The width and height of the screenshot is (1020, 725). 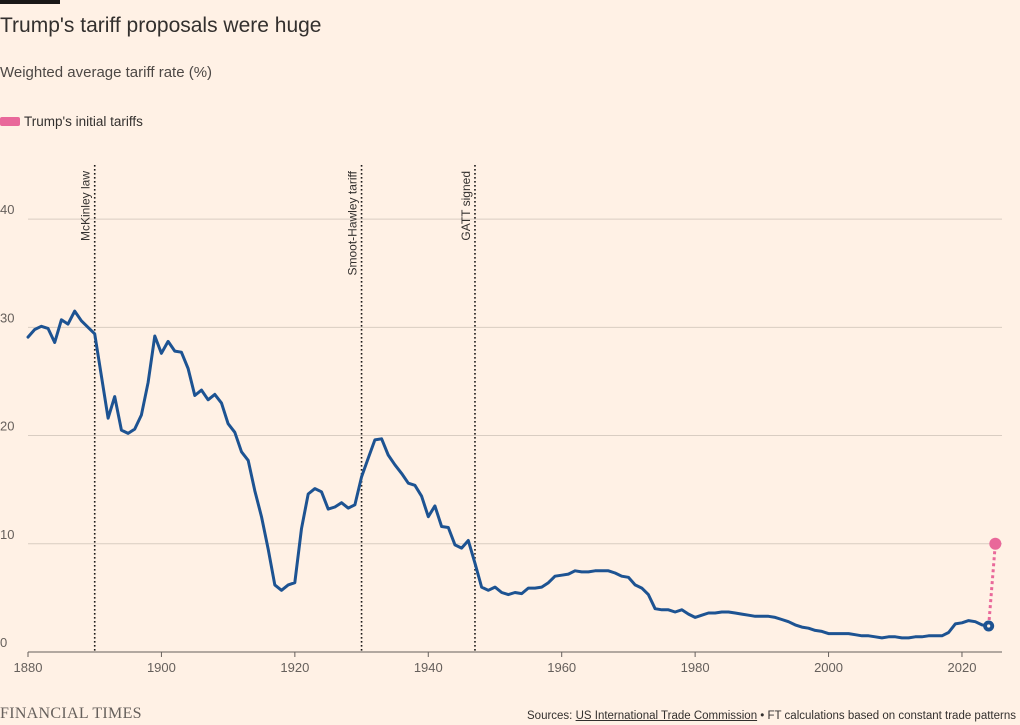 What do you see at coordinates (7, 209) in the screenshot?
I see `y-tick-label: 40` at bounding box center [7, 209].